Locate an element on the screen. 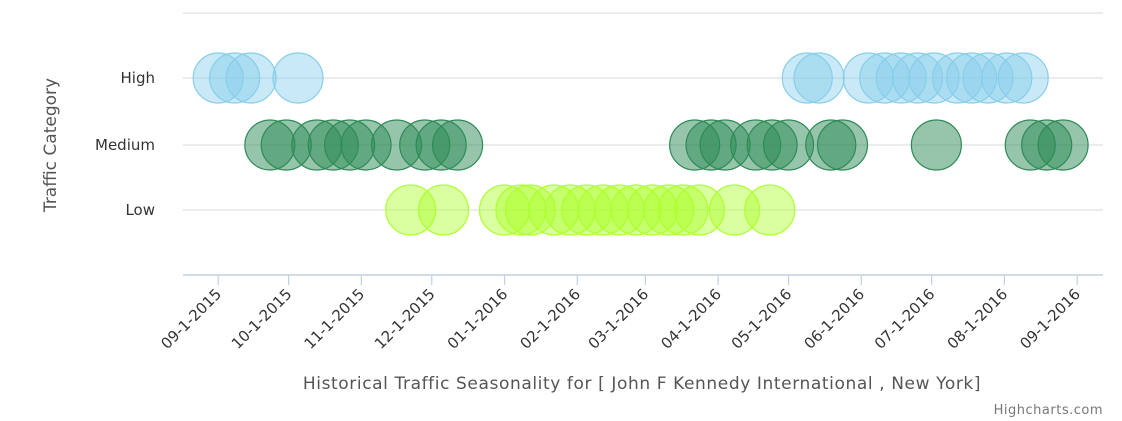 Image resolution: width=1122 pixels, height=421 pixels. x-tick-label: 12-1-2015 is located at coordinates (405, 319).